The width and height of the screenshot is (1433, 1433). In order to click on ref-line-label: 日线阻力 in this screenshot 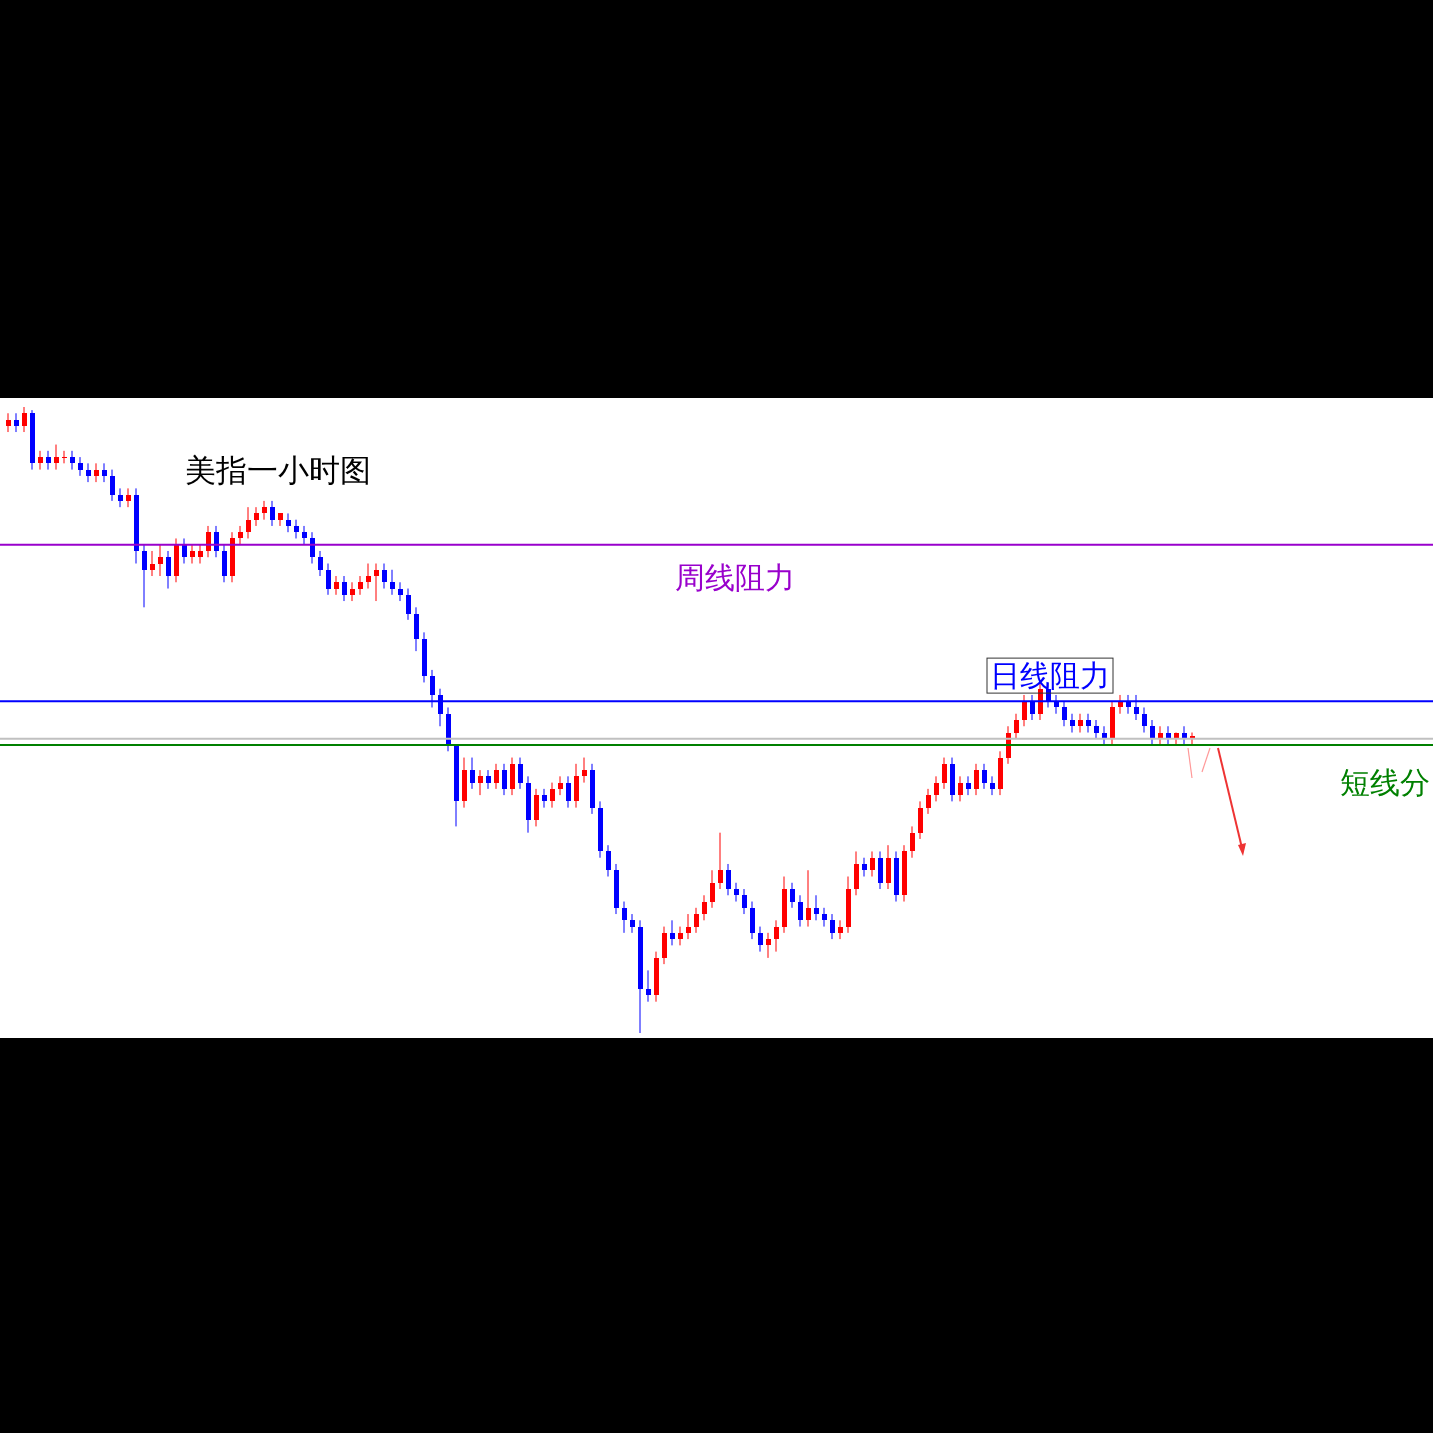, I will do `click(1050, 676)`.